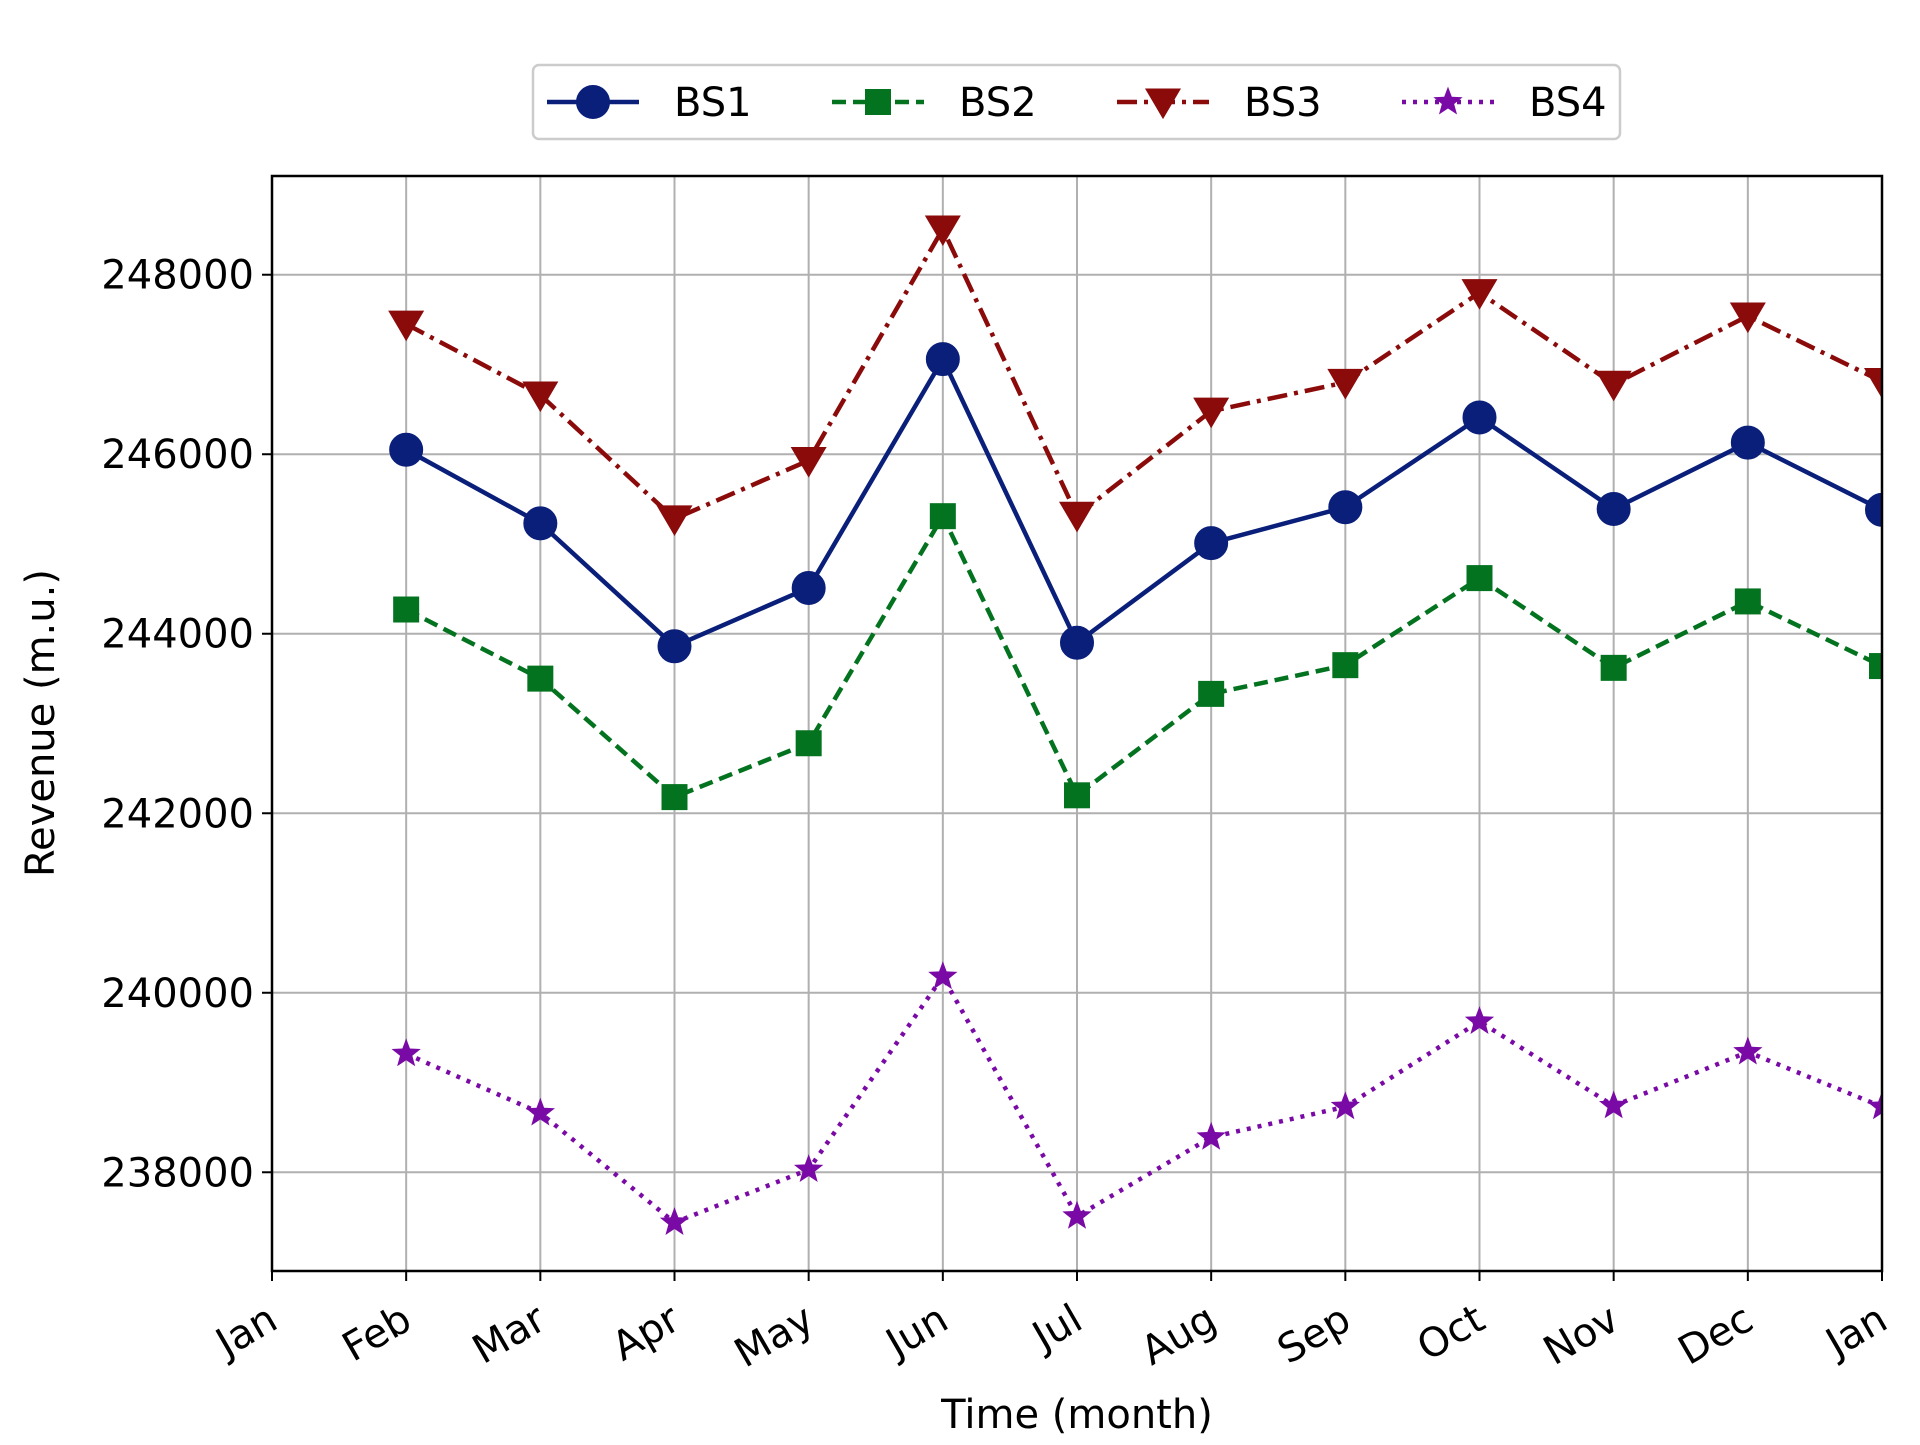 Image resolution: width=1920 pixels, height=1445 pixels. I want to click on series-bs4, so click(1136, 1098).